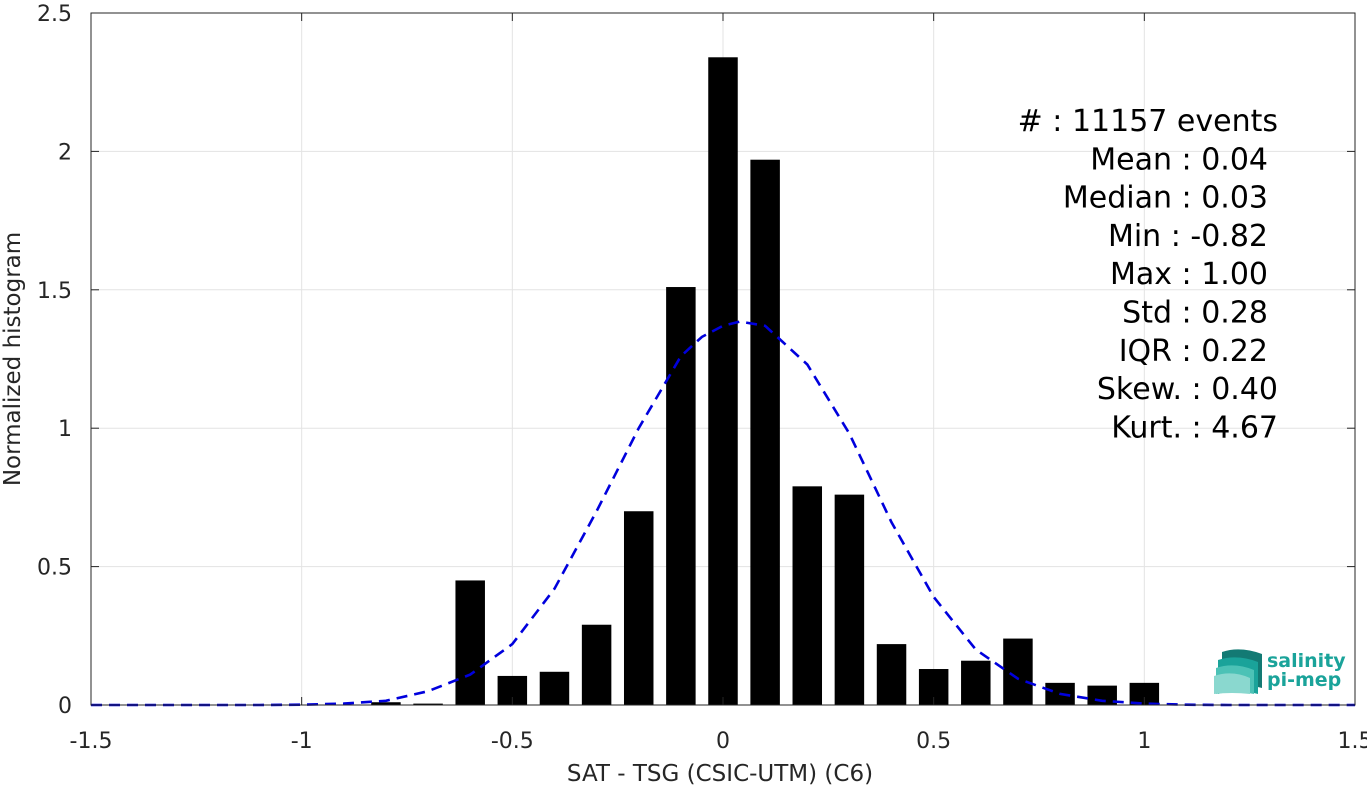 The image size is (1367, 785). Describe the element at coordinates (1306, 661) in the screenshot. I see `logo-text-salinity: salinity` at that location.